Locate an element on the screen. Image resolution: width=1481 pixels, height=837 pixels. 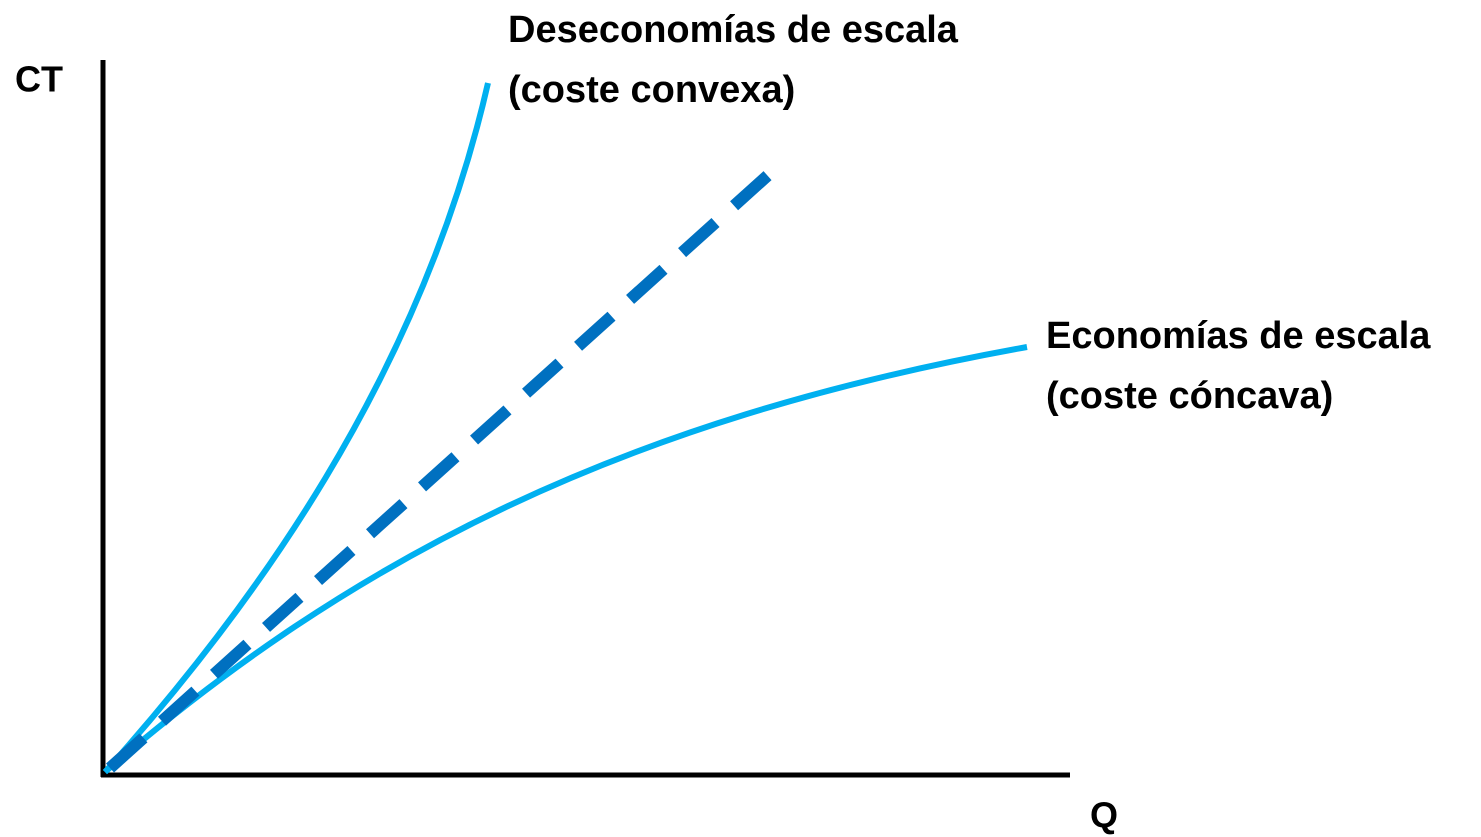
annotation-line: (coste cóncava) is located at coordinates (1189, 396).